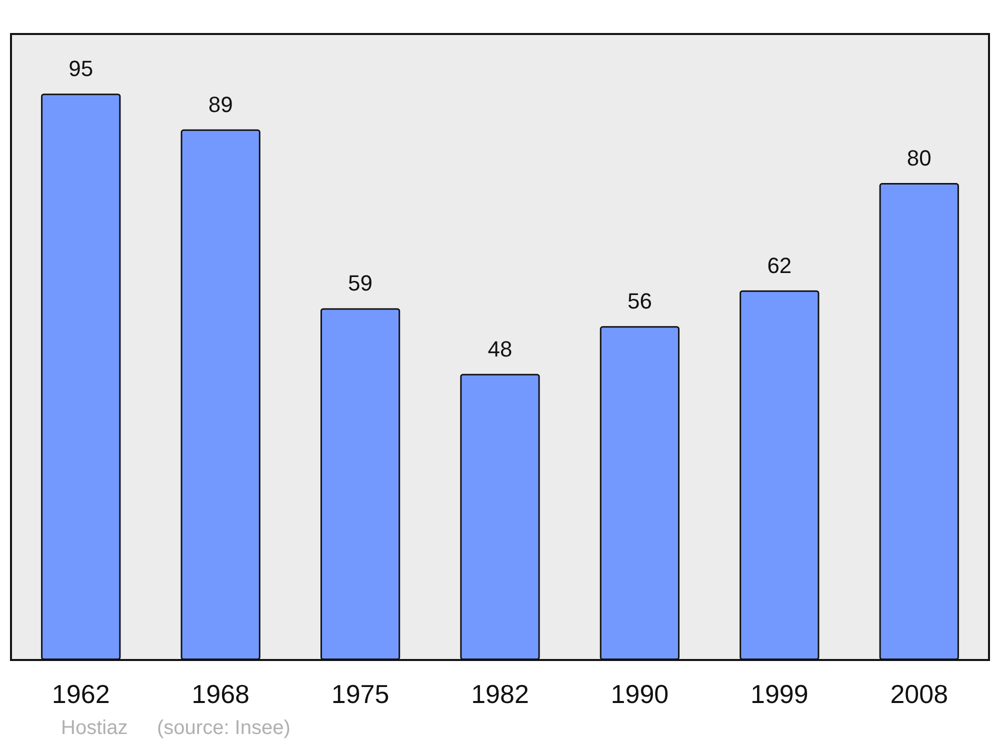 This screenshot has width=1000, height=747. I want to click on data-label: 48, so click(500, 349).